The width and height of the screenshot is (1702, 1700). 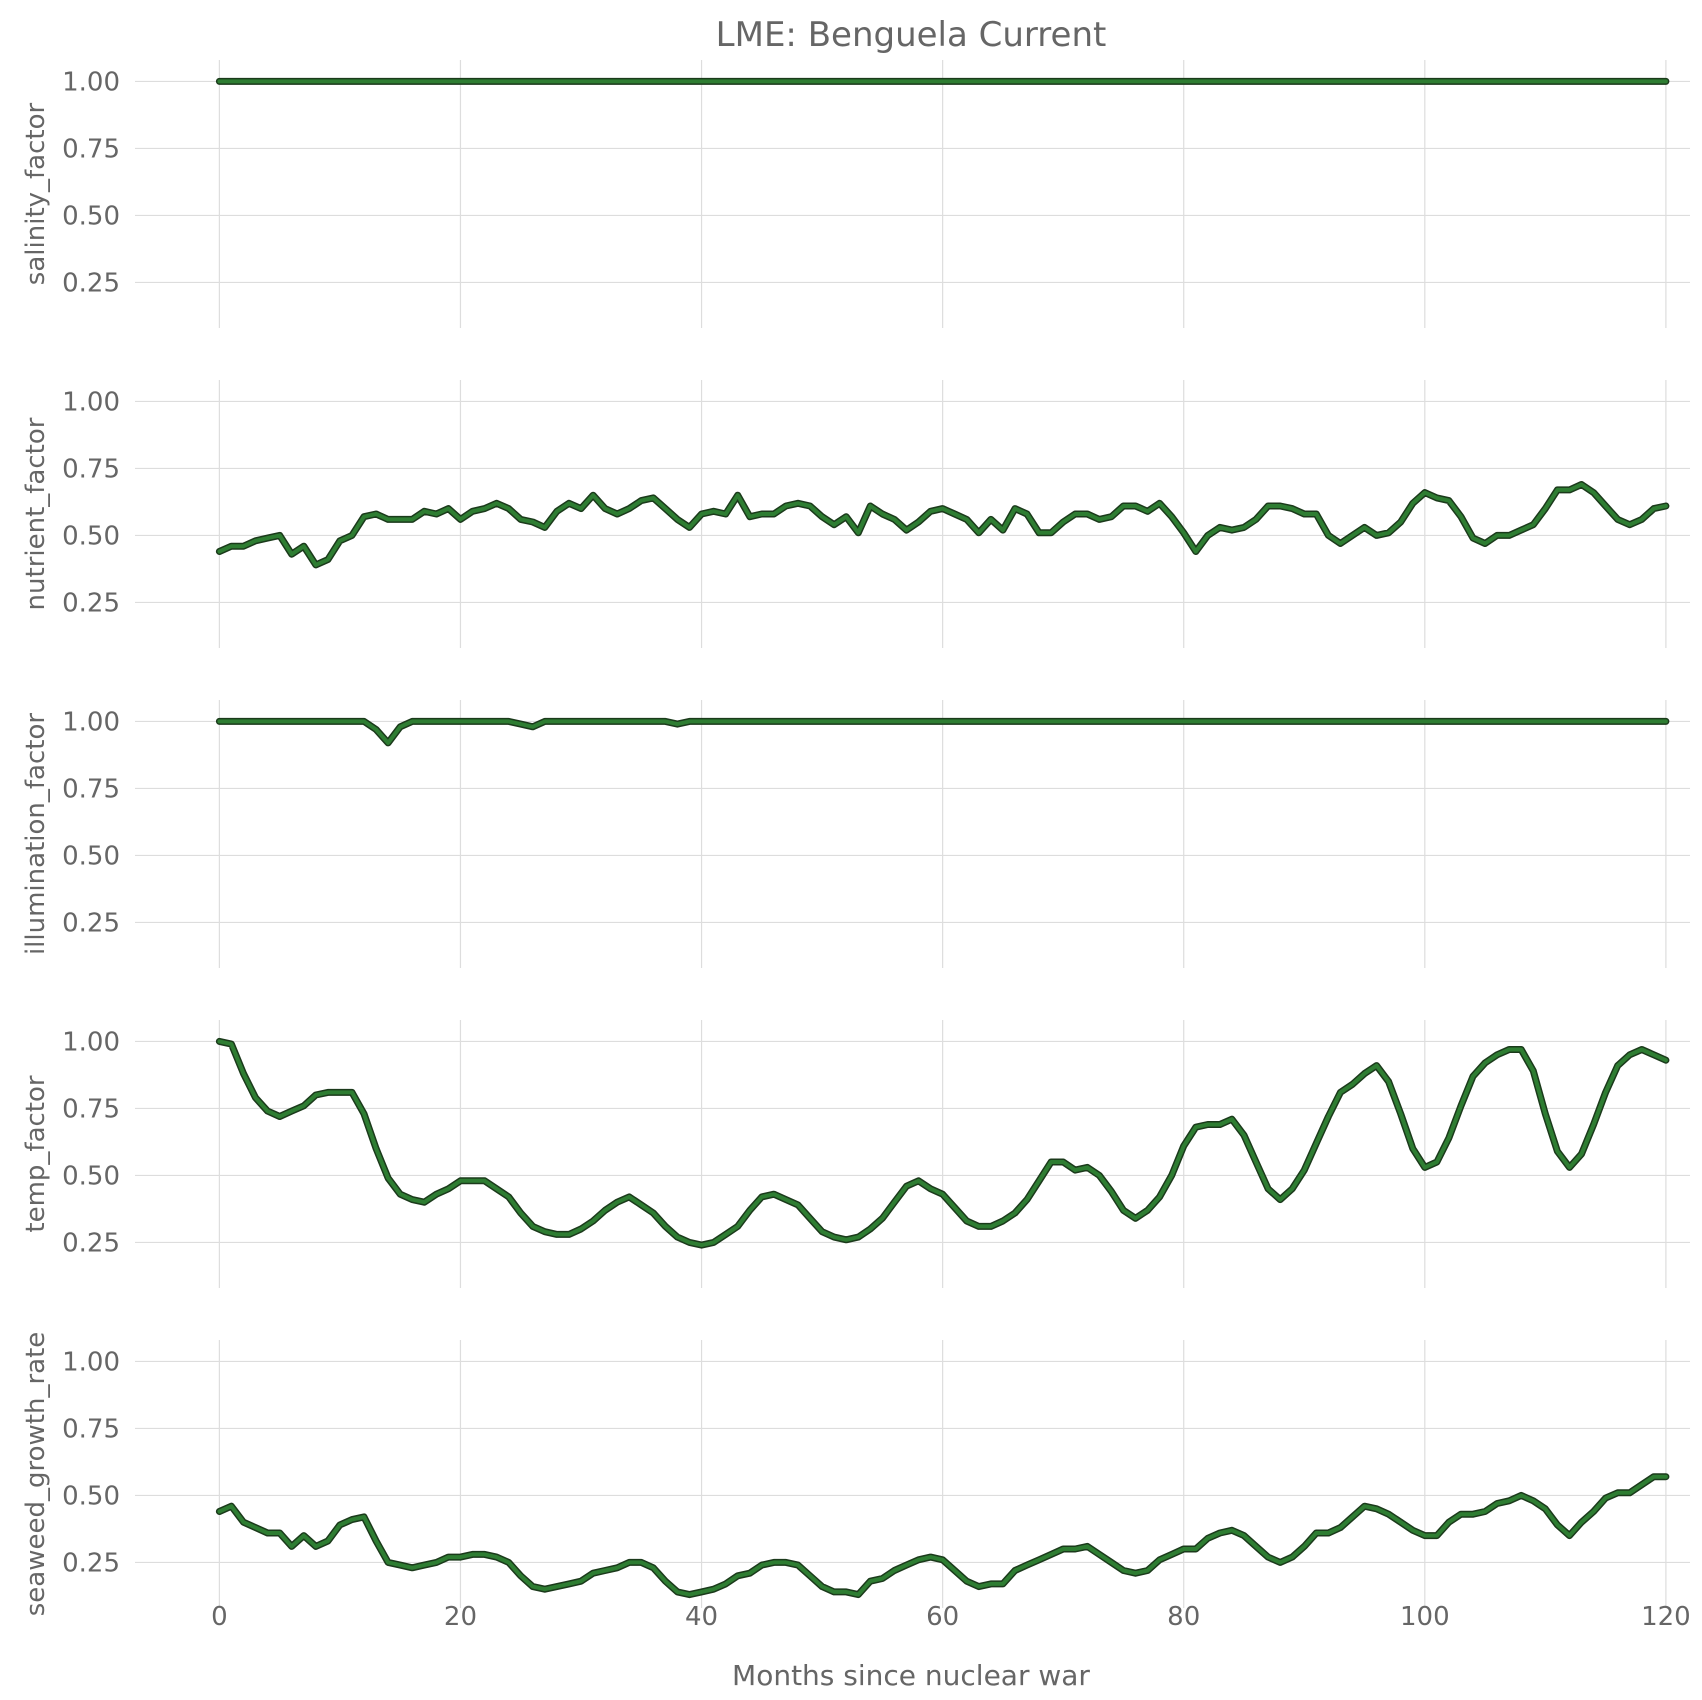 I want to click on x-tick-label: 0, so click(x=219, y=1617).